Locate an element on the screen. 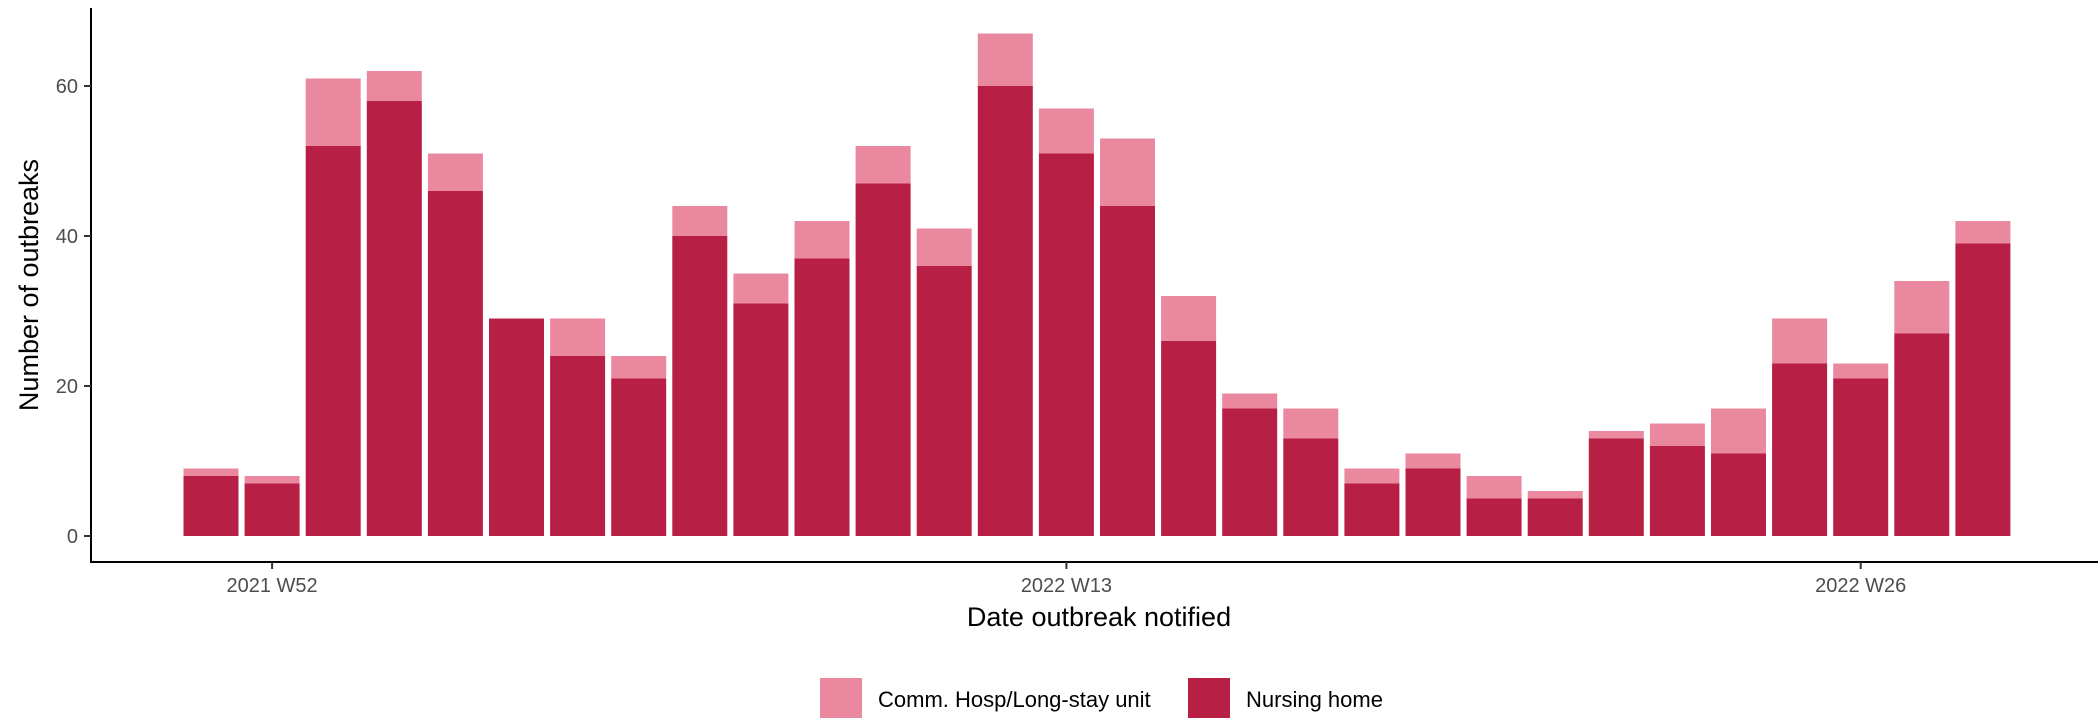  y-tick-label: 40 is located at coordinates (67, 237).